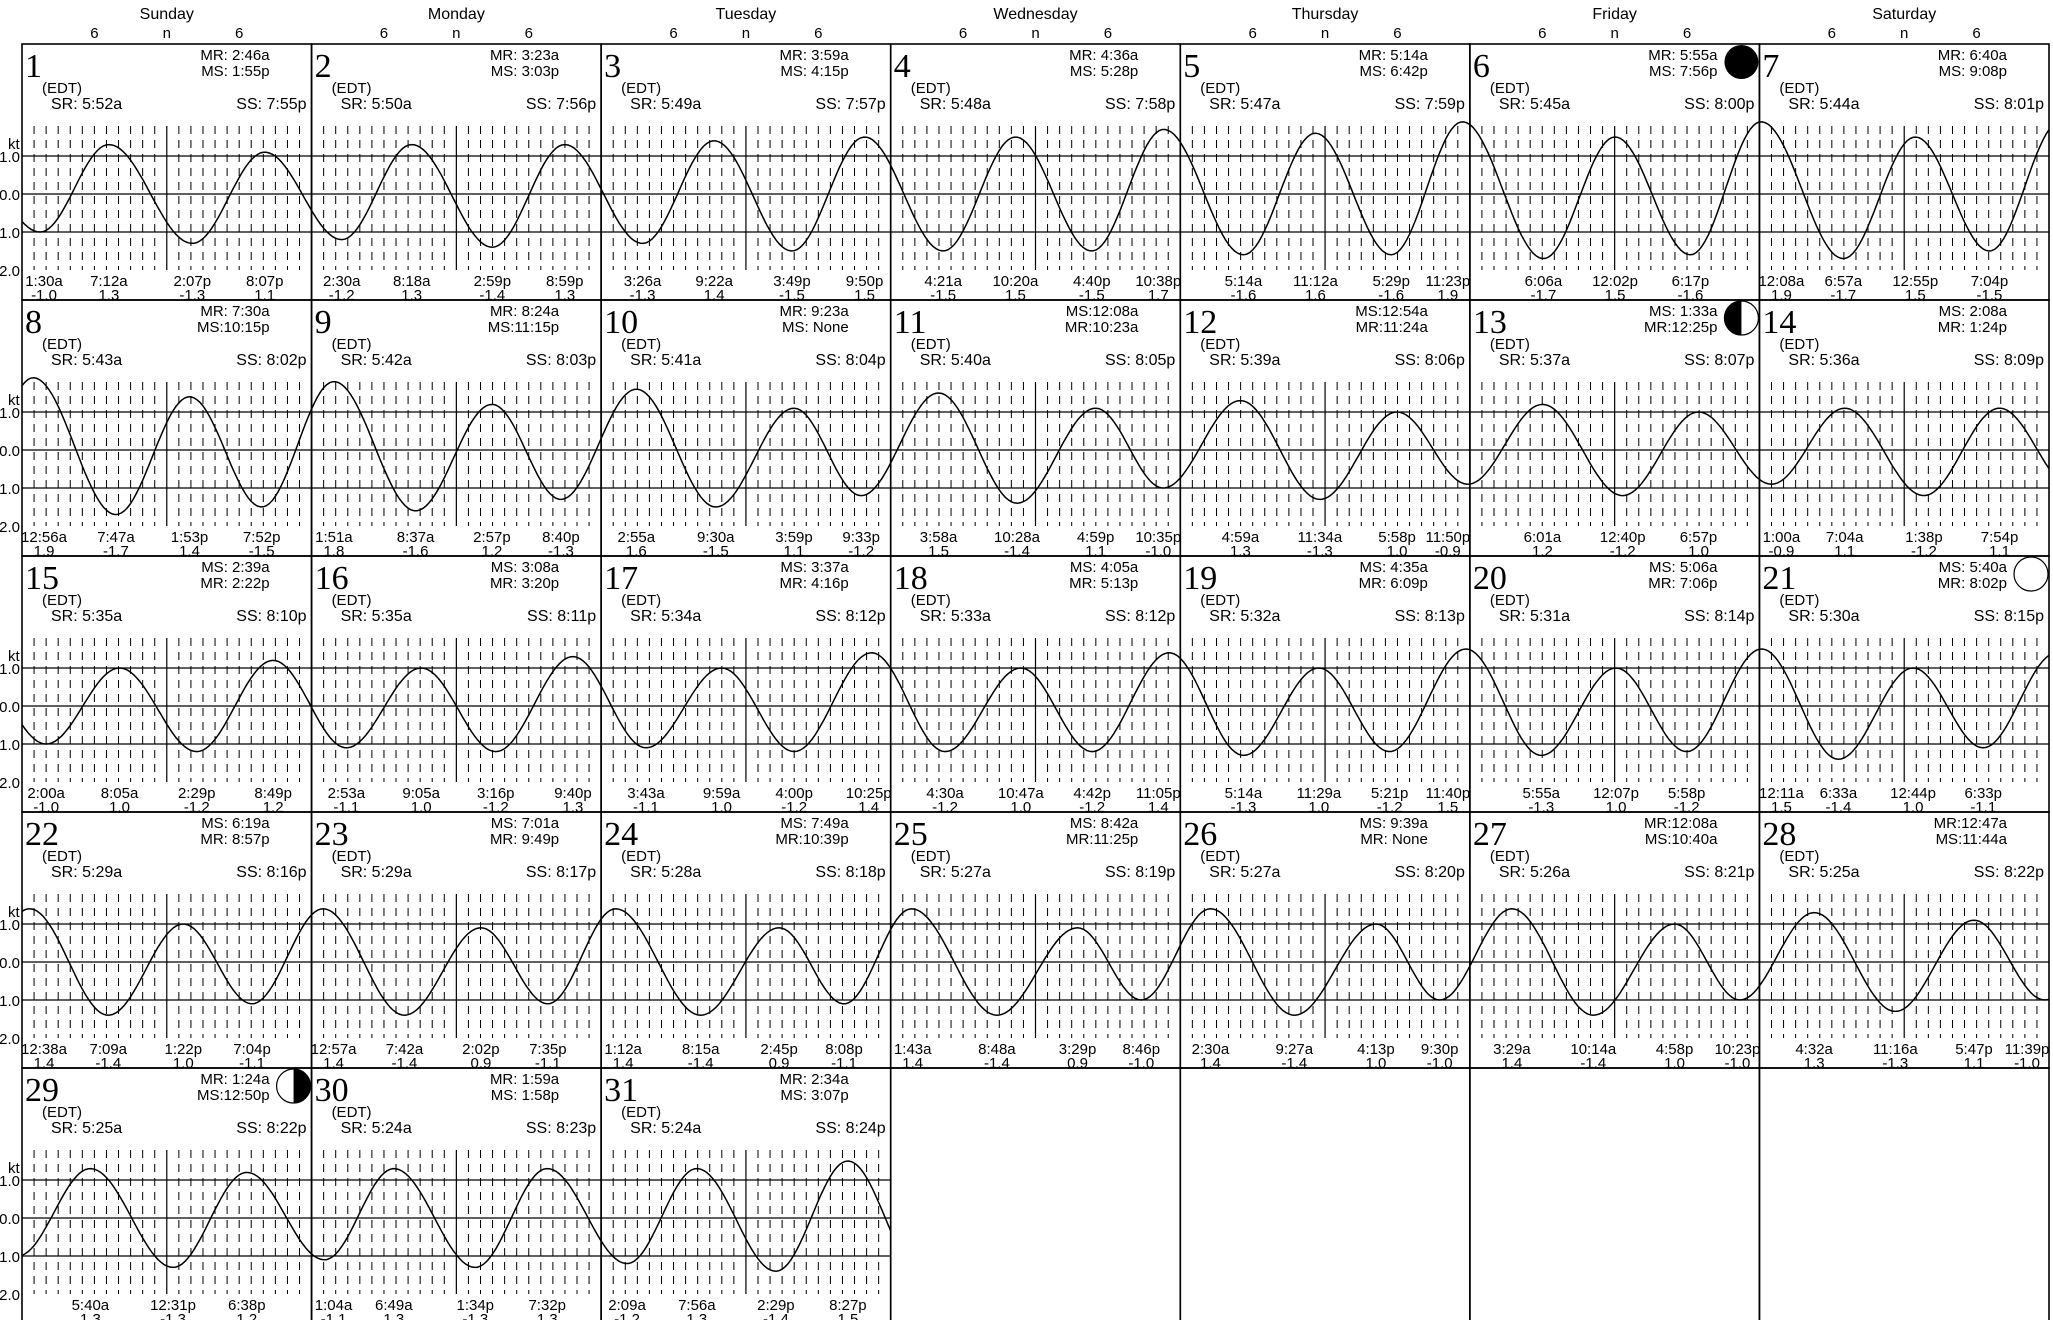 The height and width of the screenshot is (1320, 2053). Describe the element at coordinates (1104, 567) in the screenshot. I see `moon-line: MS: 4:05a` at that location.